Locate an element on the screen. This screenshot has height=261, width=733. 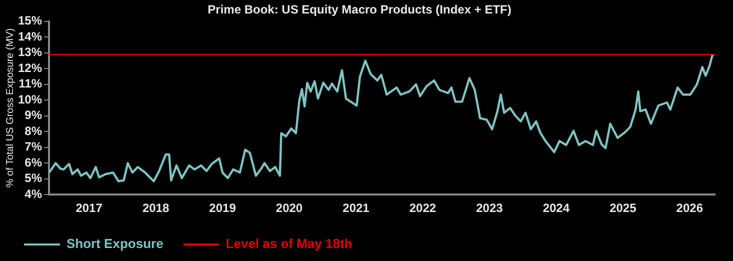
y-tick-label: 10% is located at coordinates (30, 99).